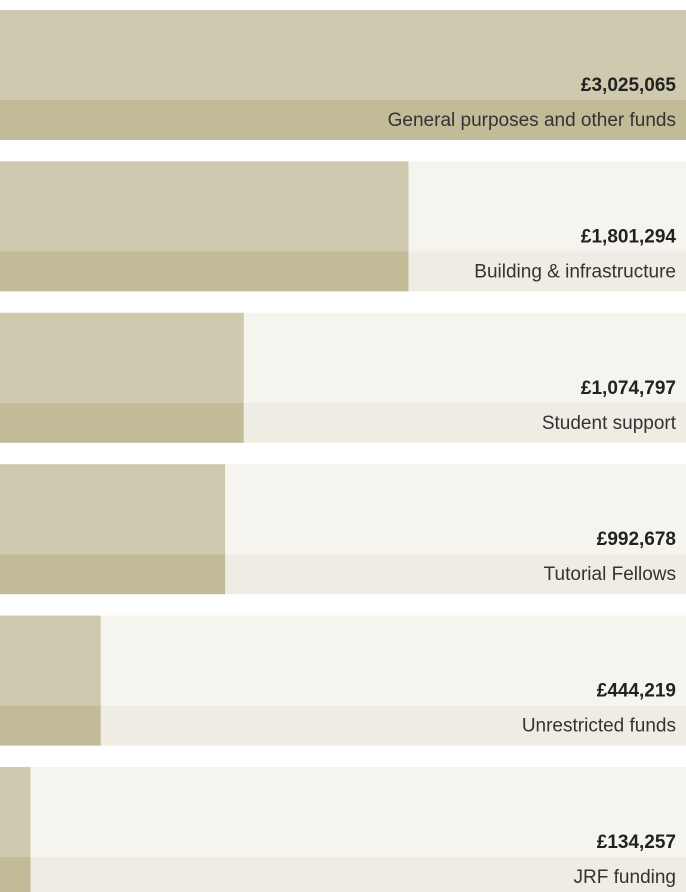  What do you see at coordinates (610, 574) in the screenshot?
I see `category-label: Tutorial Fellows` at bounding box center [610, 574].